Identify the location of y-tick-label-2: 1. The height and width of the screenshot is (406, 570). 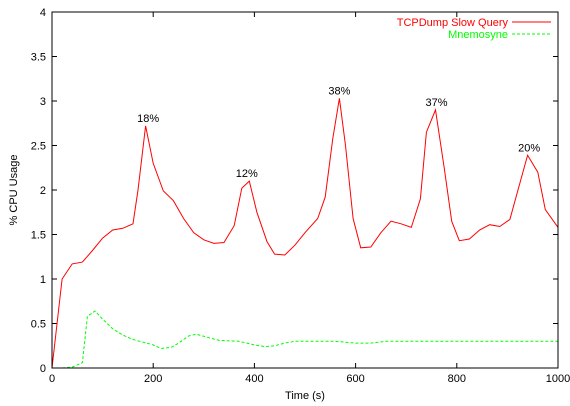
(43, 280).